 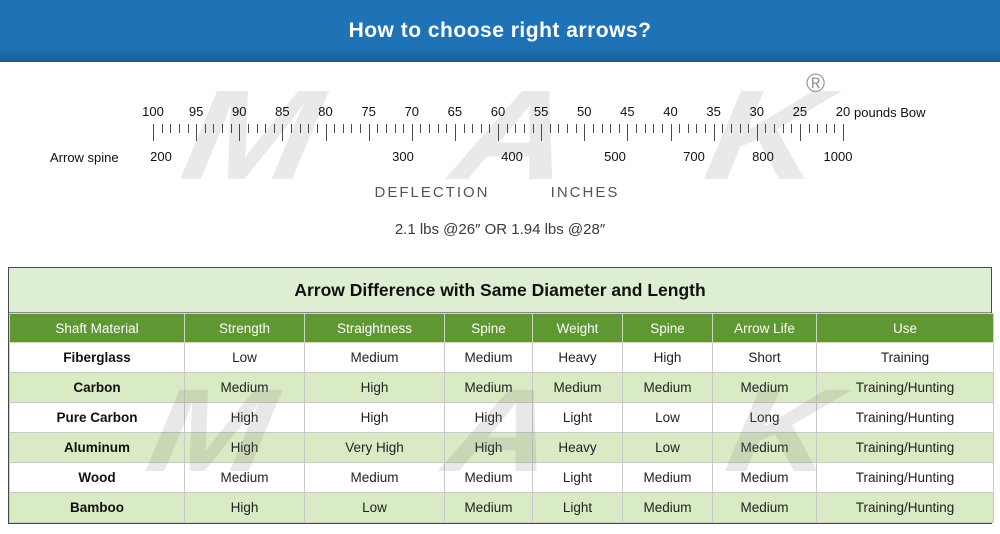 What do you see at coordinates (667, 447) in the screenshot?
I see `spec-cell: Low` at bounding box center [667, 447].